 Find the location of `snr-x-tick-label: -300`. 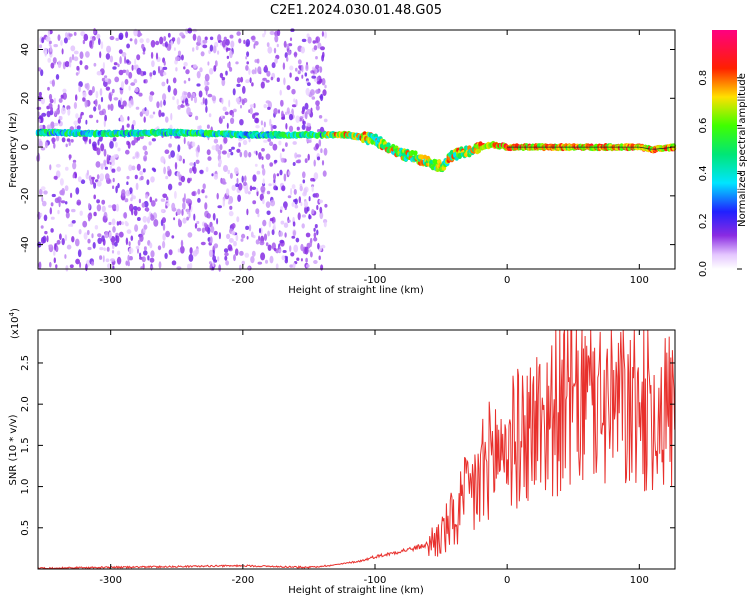

snr-x-tick-label: -300 is located at coordinates (110, 580).